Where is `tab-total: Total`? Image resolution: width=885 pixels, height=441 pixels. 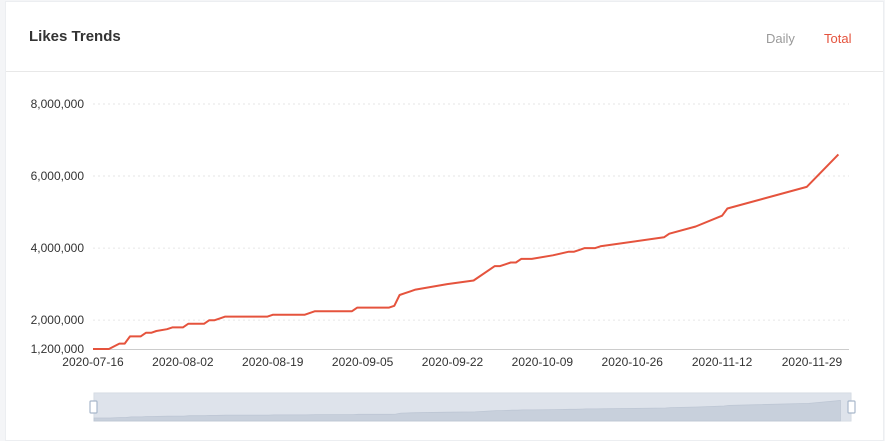 tab-total: Total is located at coordinates (838, 38).